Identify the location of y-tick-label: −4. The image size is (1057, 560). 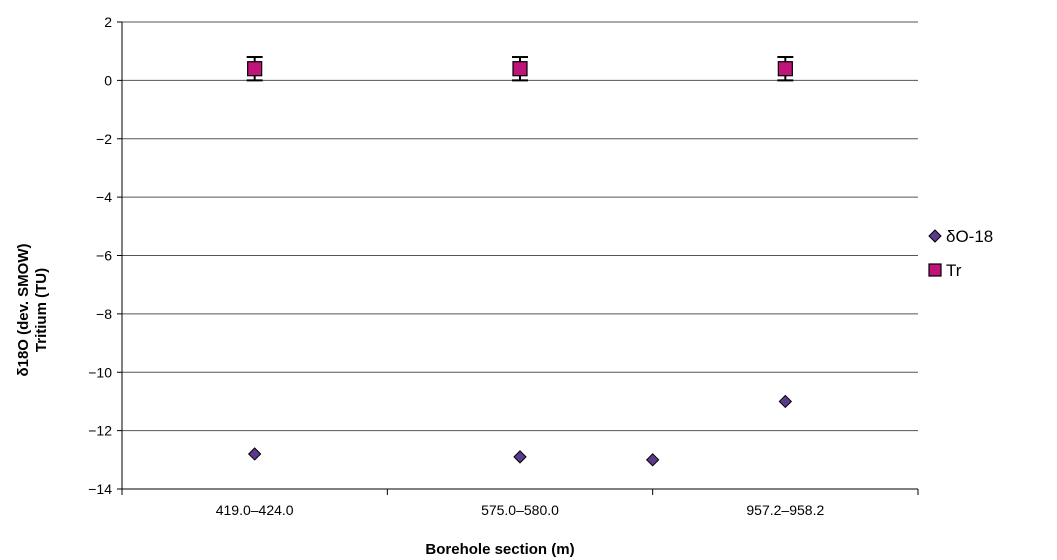
(104, 197).